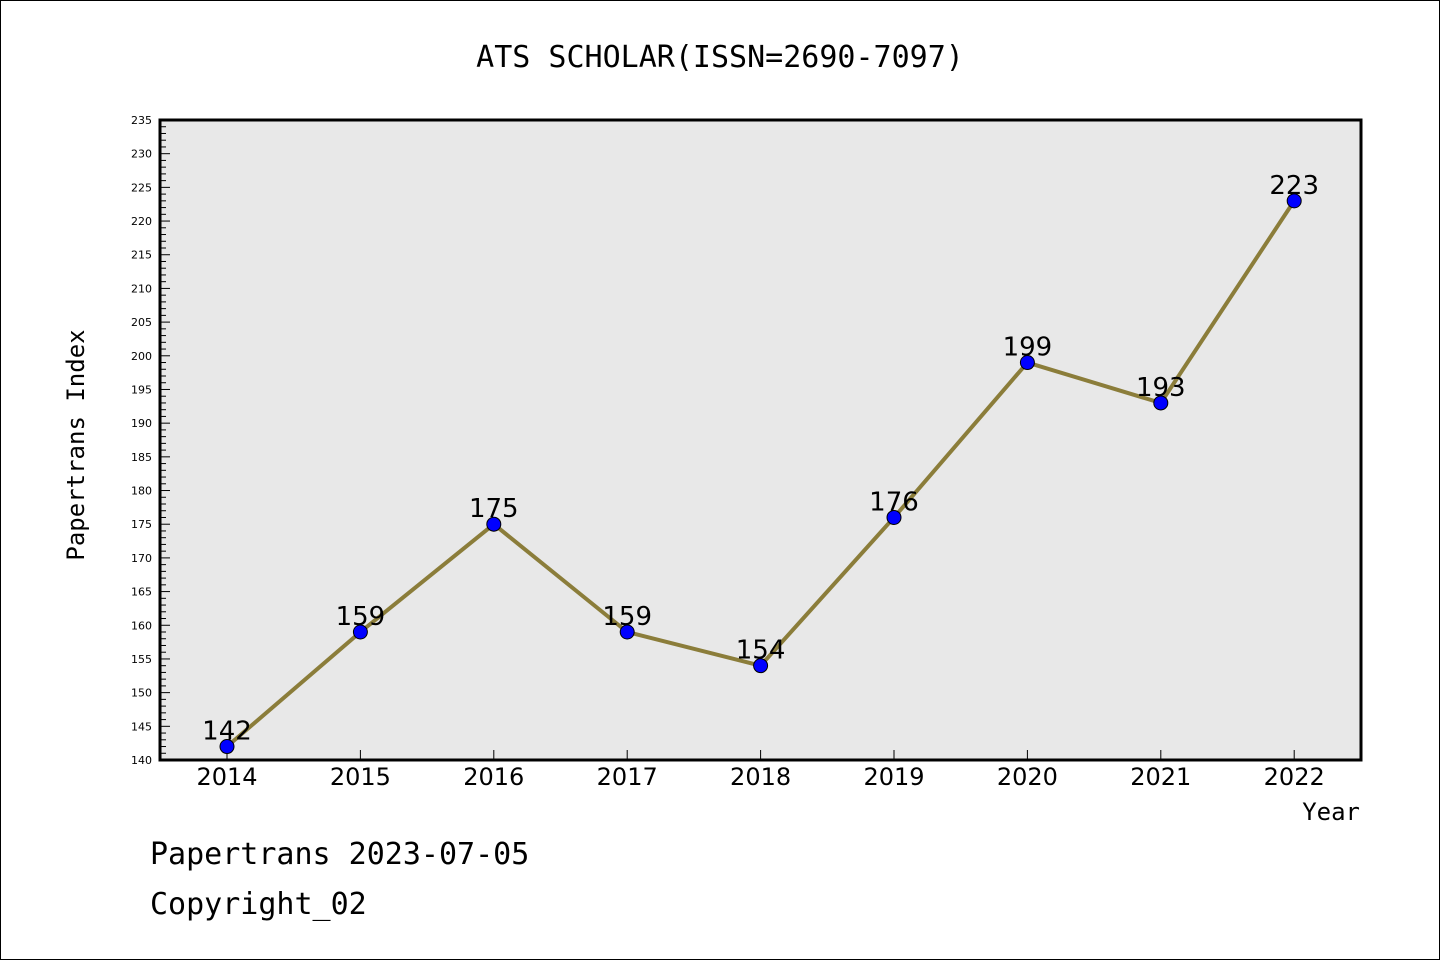  What do you see at coordinates (1027, 777) in the screenshot?
I see `x-tick-label: 2020` at bounding box center [1027, 777].